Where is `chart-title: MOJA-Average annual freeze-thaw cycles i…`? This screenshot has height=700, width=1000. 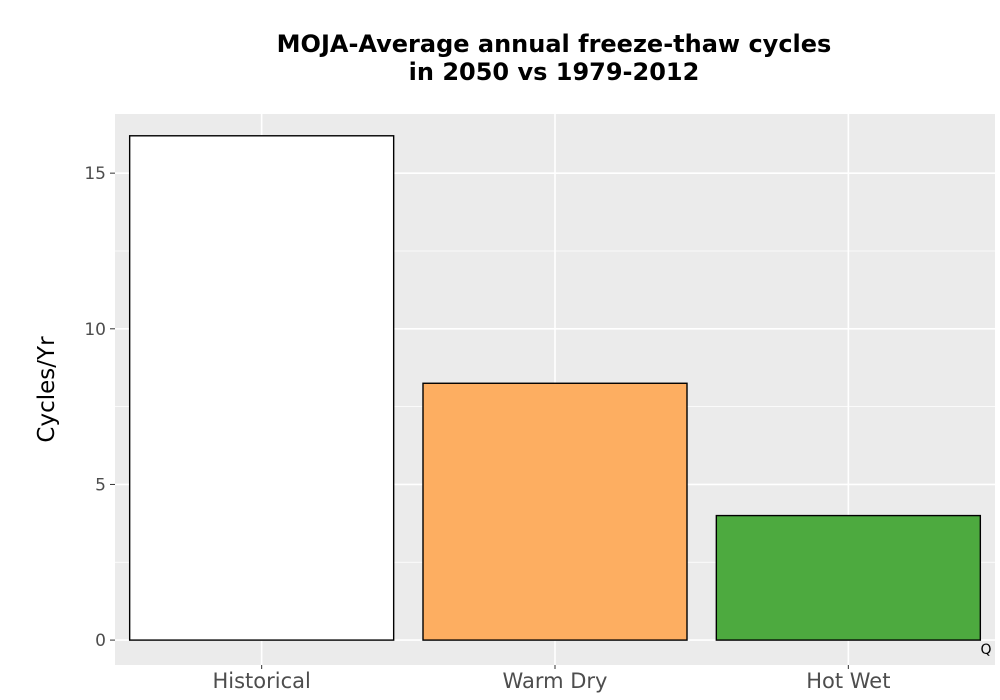
chart-title: MOJA-Average annual freeze-thaw cycles i… is located at coordinates (554, 58).